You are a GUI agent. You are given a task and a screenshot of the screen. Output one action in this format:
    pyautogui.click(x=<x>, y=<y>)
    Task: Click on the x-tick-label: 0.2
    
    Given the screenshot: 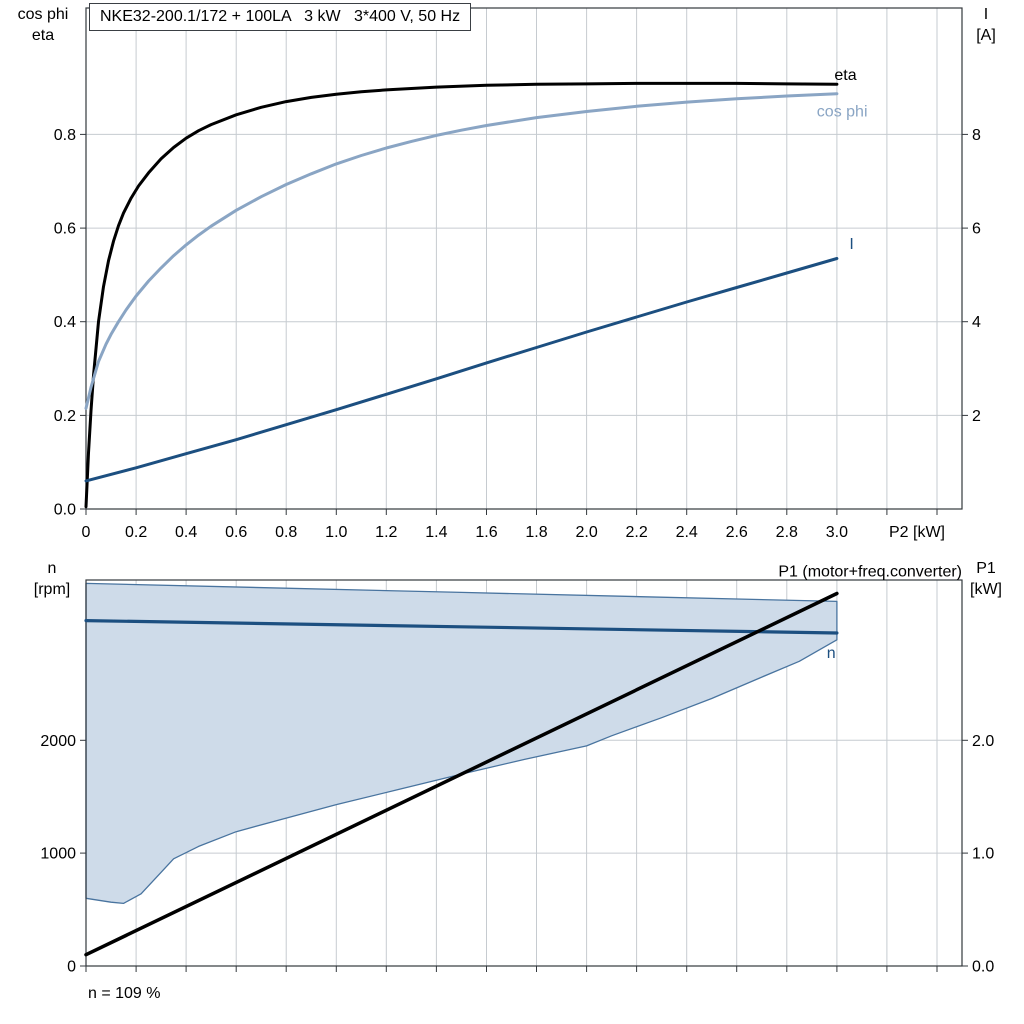 What is the action you would take?
    pyautogui.click(x=136, y=532)
    